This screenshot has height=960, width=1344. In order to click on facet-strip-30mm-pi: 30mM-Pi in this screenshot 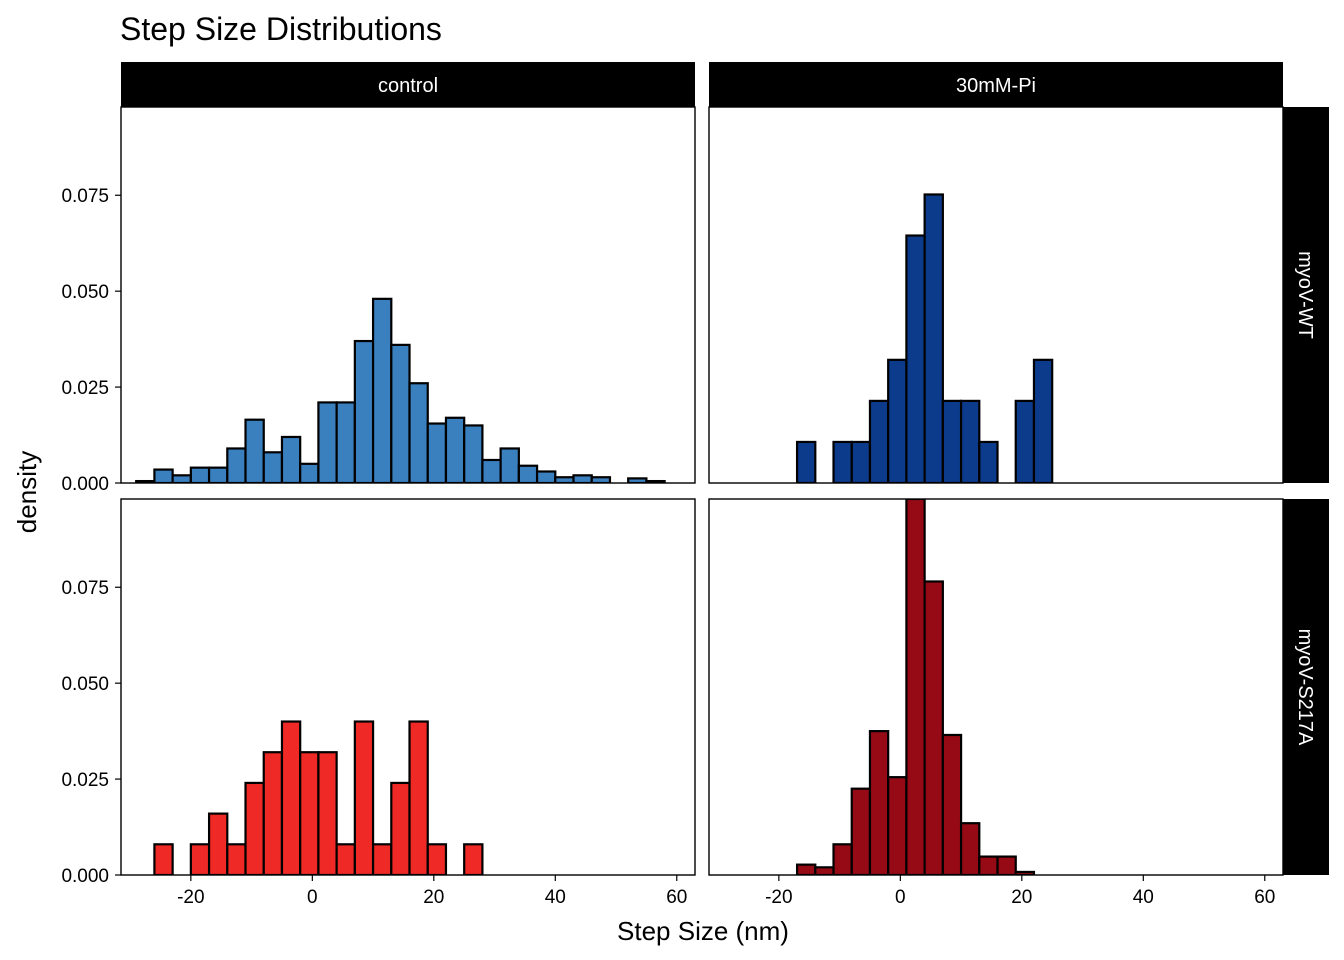, I will do `click(996, 84)`.